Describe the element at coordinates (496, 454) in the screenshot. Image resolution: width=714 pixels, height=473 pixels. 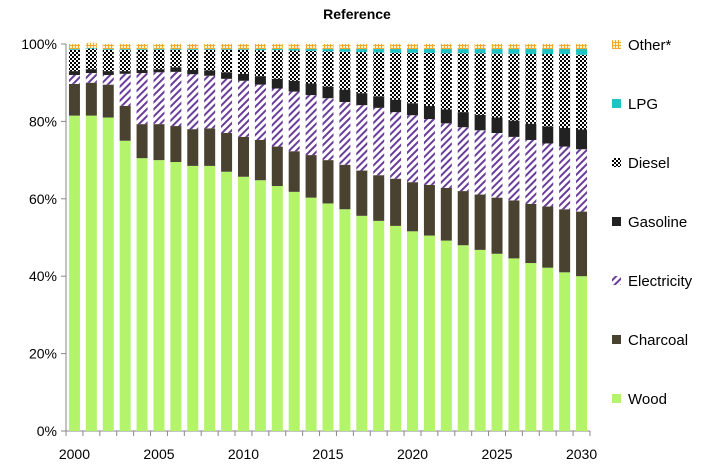
I see `x-tick-label: 2025` at that location.